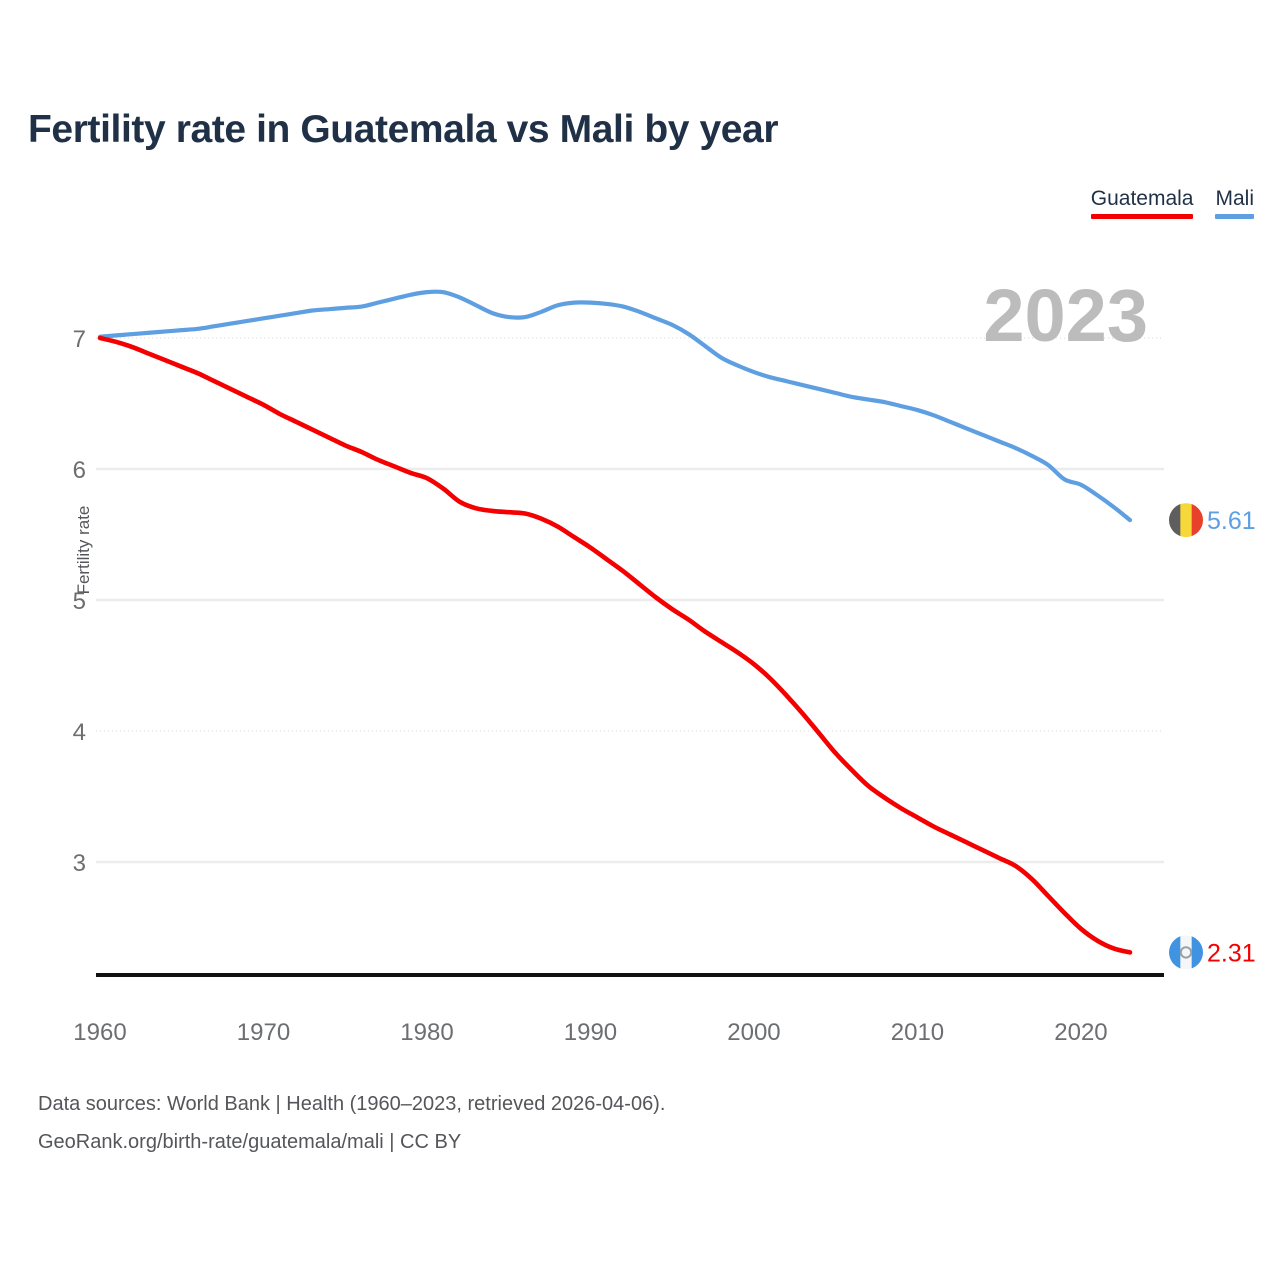 The height and width of the screenshot is (1280, 1280). What do you see at coordinates (1142, 198) in the screenshot?
I see `legend-label-guatemala: Guatemala` at bounding box center [1142, 198].